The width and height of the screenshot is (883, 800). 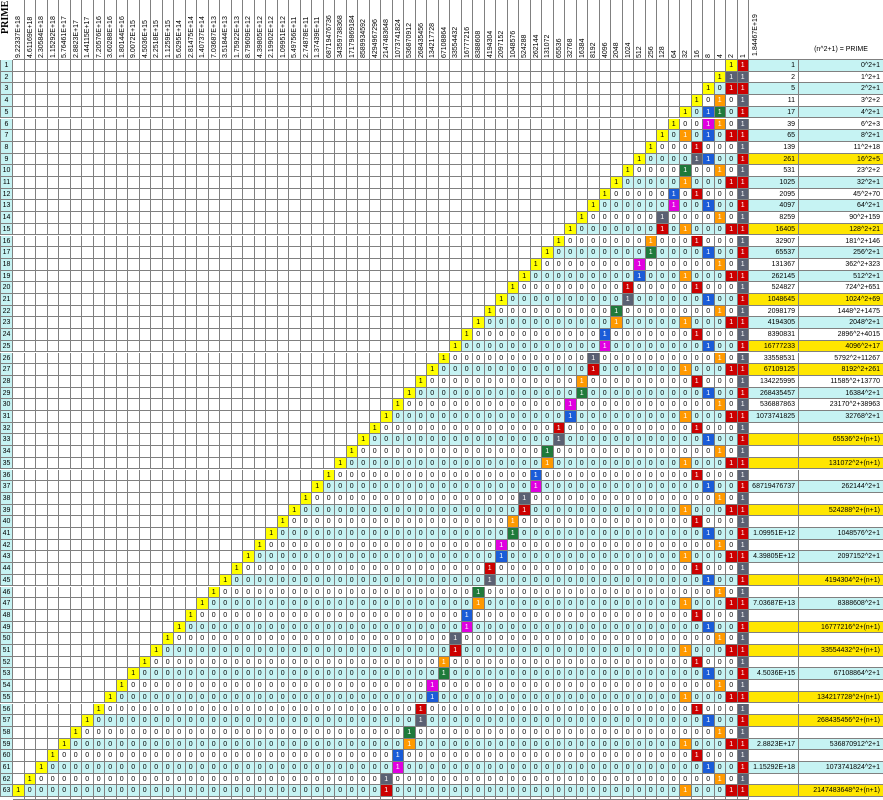 I want to click on leading-bit-cell: 1, so click(x=364, y=440).